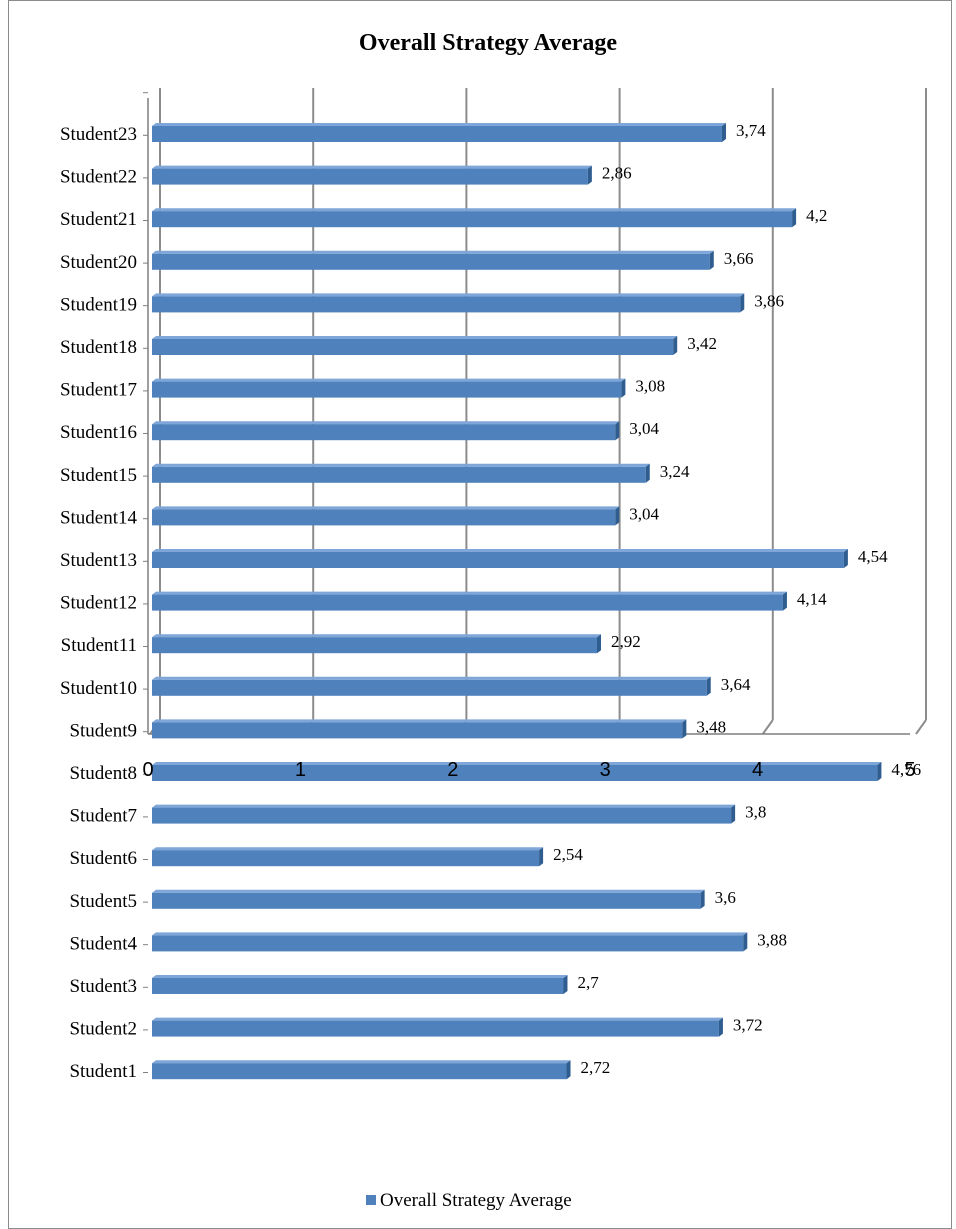 The height and width of the screenshot is (1229, 956). I want to click on category-label: Student10, so click(98, 688).